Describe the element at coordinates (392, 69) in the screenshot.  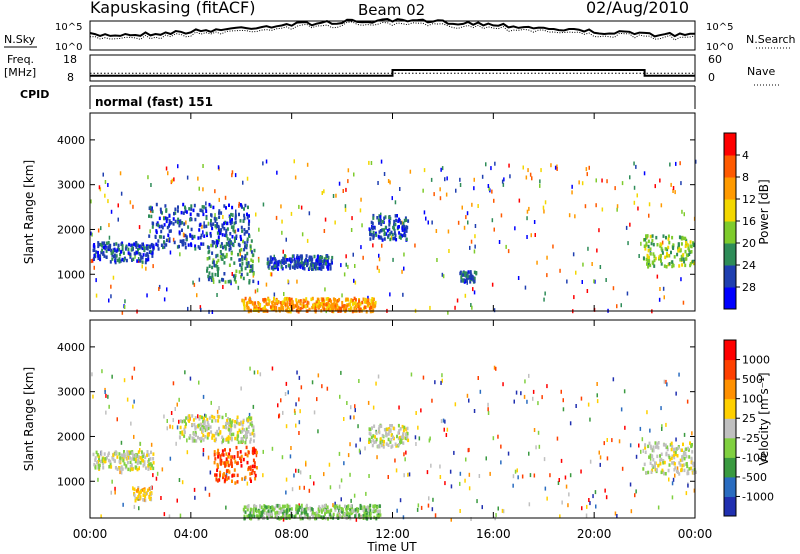
I see `freq-panel: 18 8 60 0 Freq. [MHz] Nave` at that location.